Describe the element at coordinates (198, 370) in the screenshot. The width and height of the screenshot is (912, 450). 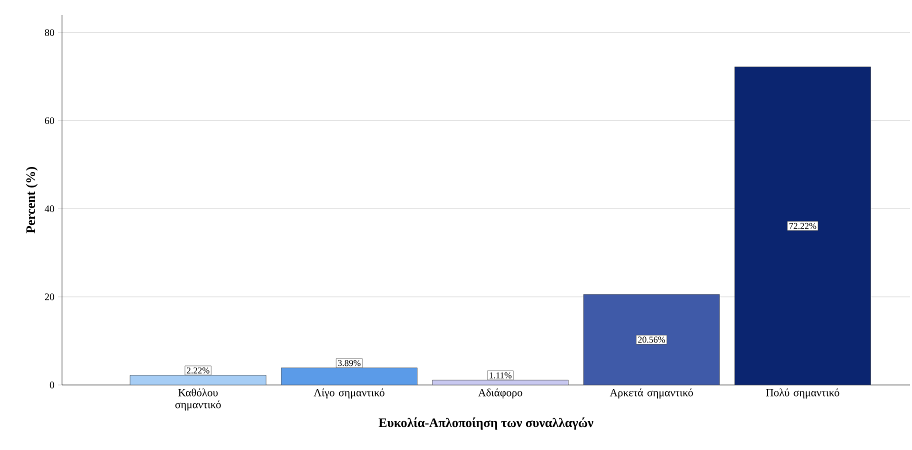
I see `data-label: 2.22%` at that location.